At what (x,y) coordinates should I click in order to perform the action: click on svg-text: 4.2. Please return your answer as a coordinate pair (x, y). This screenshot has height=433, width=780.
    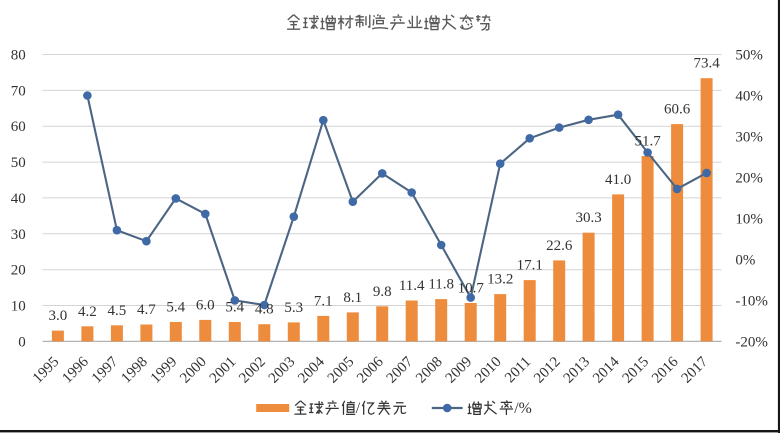
    Looking at the image, I should click on (87, 312).